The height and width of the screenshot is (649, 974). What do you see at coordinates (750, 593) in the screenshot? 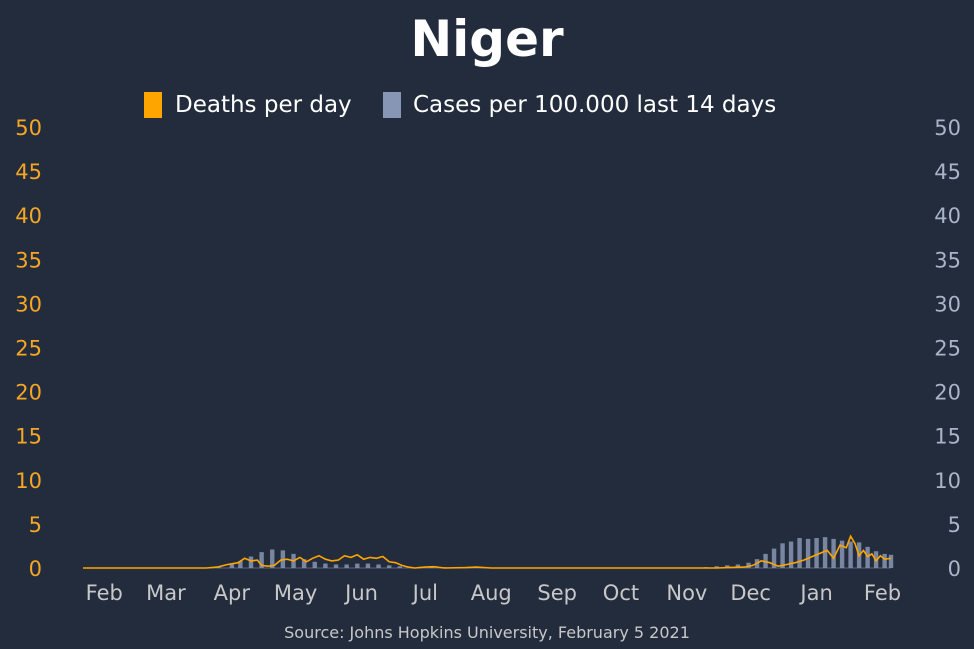
I see `x-tick-dec: Dec` at bounding box center [750, 593].